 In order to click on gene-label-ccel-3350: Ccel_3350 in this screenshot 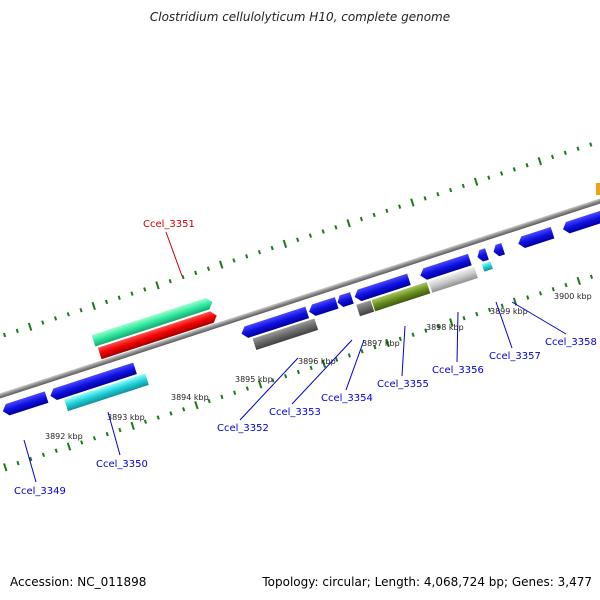, I will do `click(122, 464)`.